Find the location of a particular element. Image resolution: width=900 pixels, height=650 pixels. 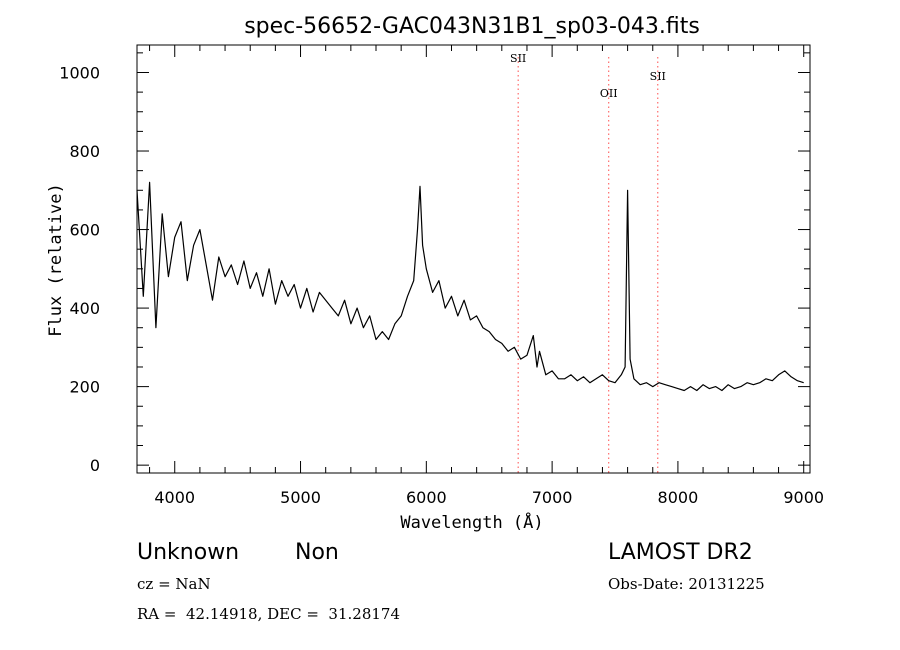

x-tick-label: 9000 is located at coordinates (803, 497).